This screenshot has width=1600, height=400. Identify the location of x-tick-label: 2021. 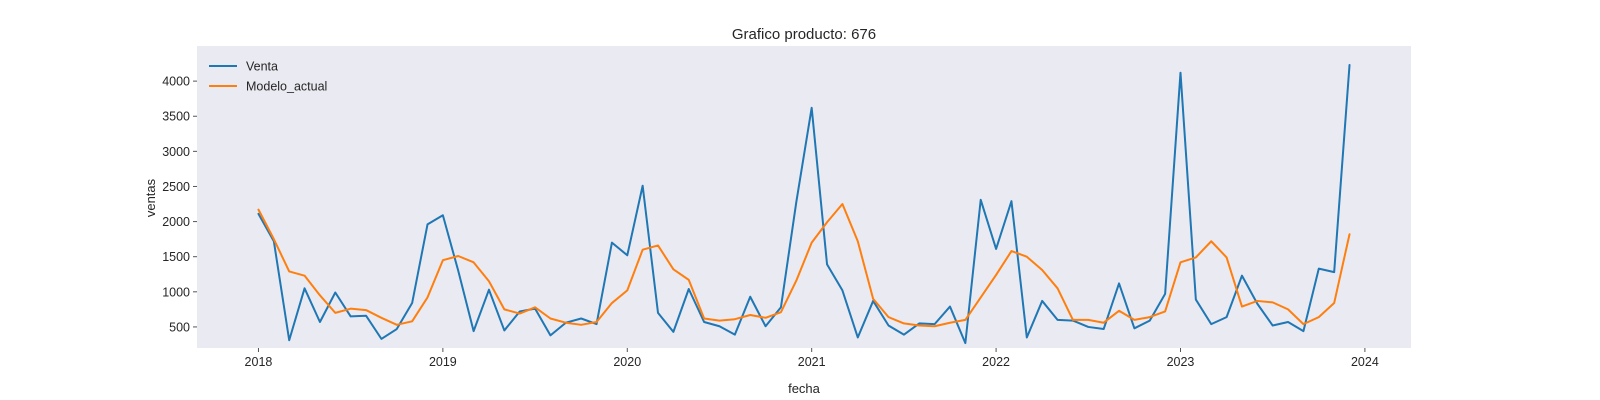
(812, 362).